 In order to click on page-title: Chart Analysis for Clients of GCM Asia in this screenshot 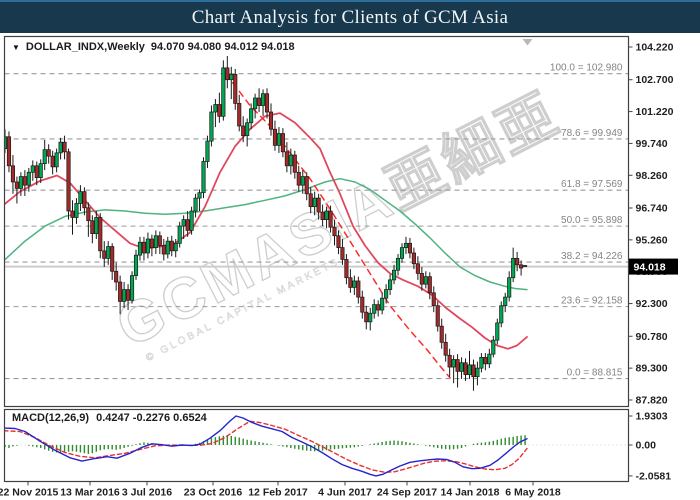, I will do `click(350, 17)`.